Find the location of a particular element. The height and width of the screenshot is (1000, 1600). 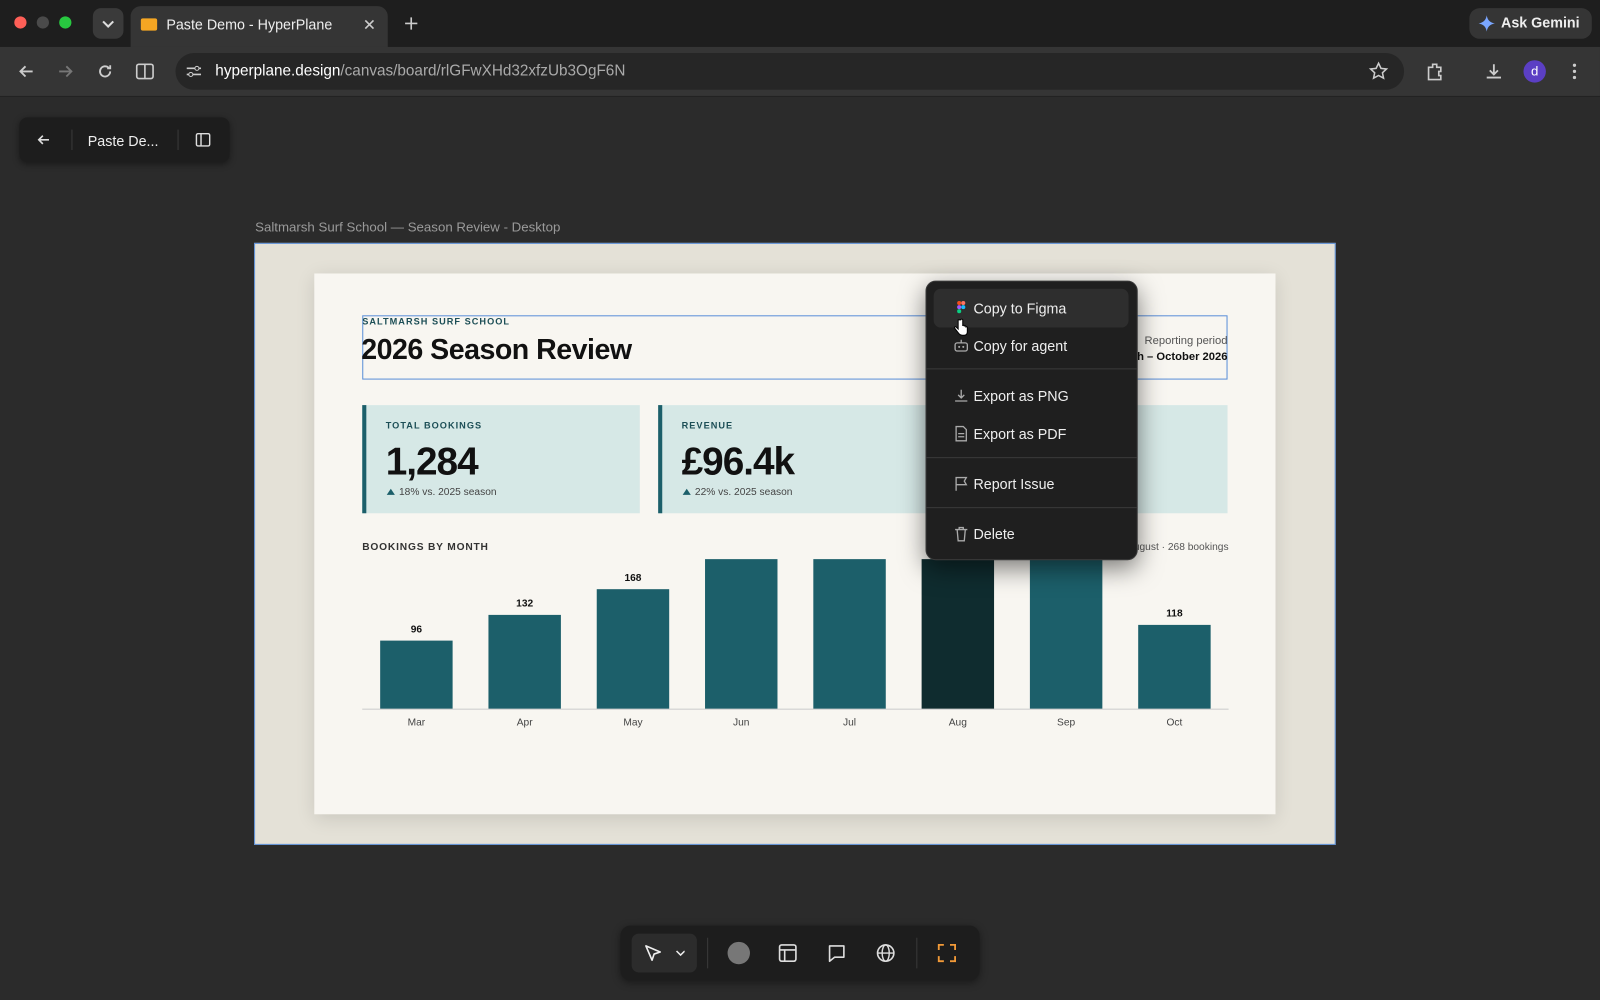

split-view-button is located at coordinates (145, 71).